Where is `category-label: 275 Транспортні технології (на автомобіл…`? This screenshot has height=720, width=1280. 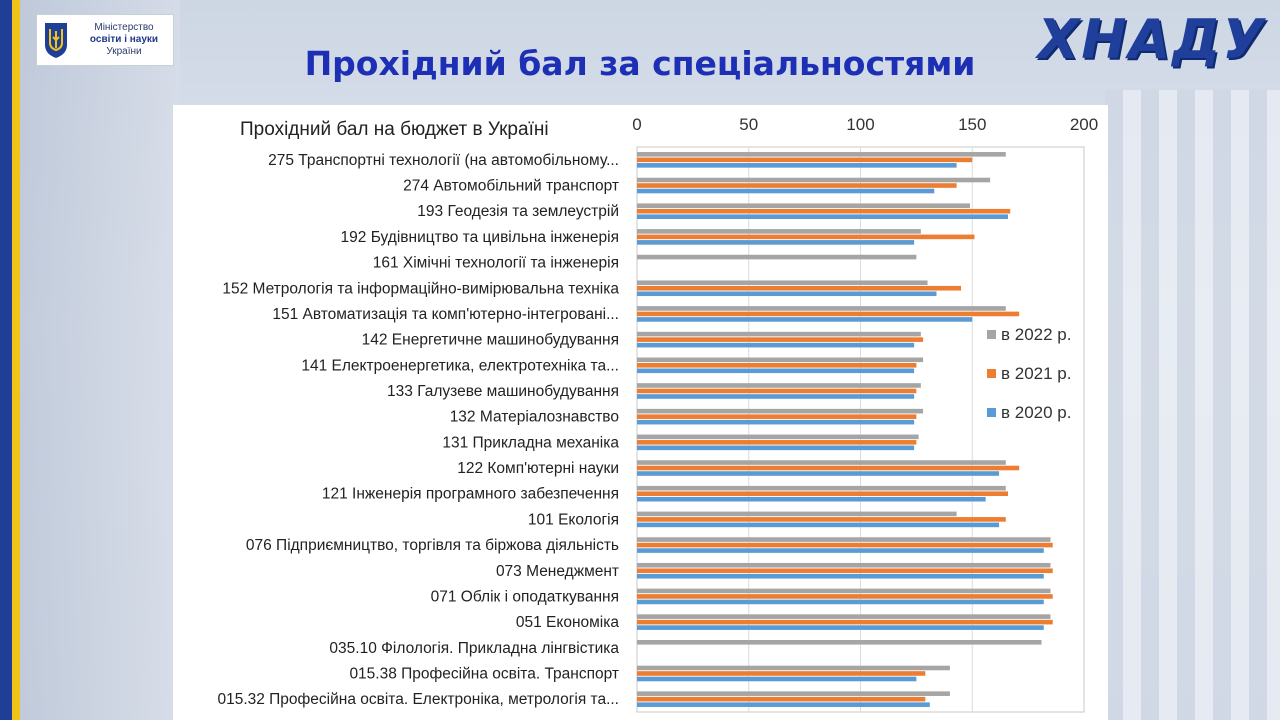 category-label: 275 Транспортні технології (на автомобіл… is located at coordinates (443, 160).